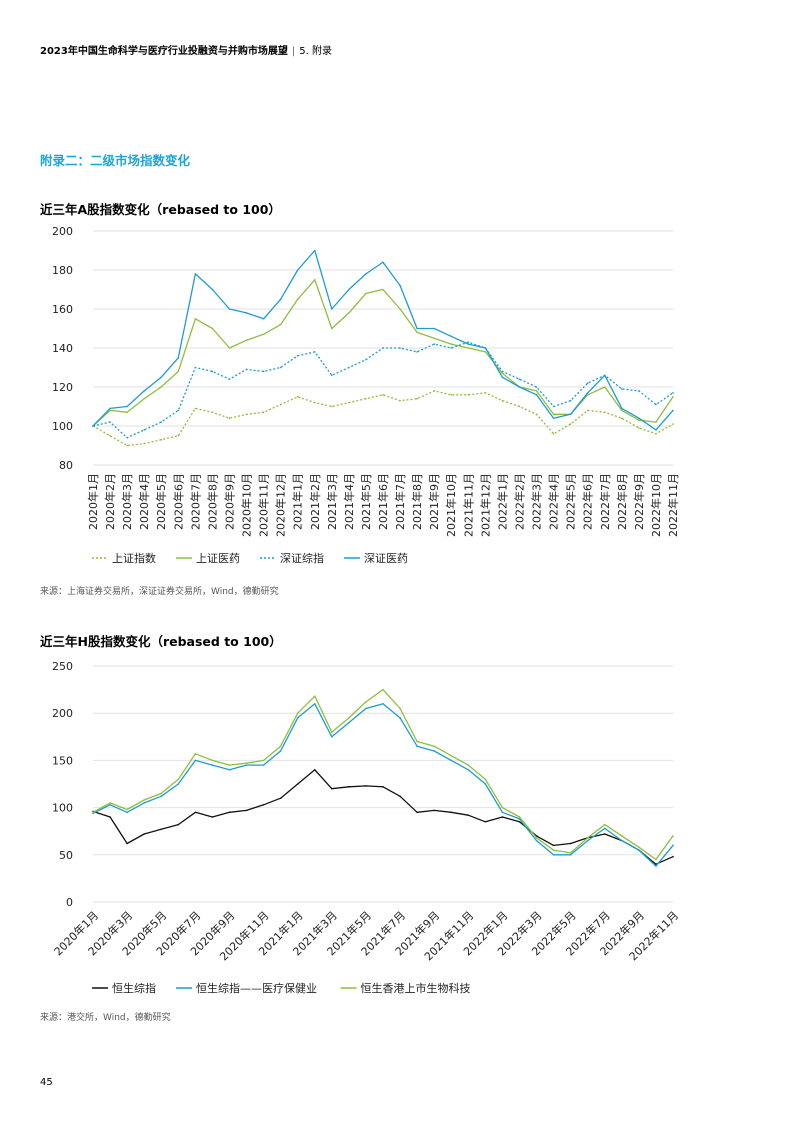  I want to click on h-share-chart-title: 近三年H股指数变化（rebased to 100）, so click(161, 641).